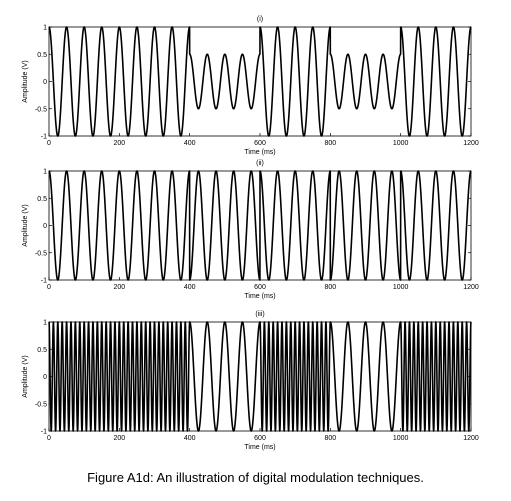 This screenshot has height=501, width=511. What do you see at coordinates (259, 314) in the screenshot?
I see `panel-title: (iii)` at bounding box center [259, 314].